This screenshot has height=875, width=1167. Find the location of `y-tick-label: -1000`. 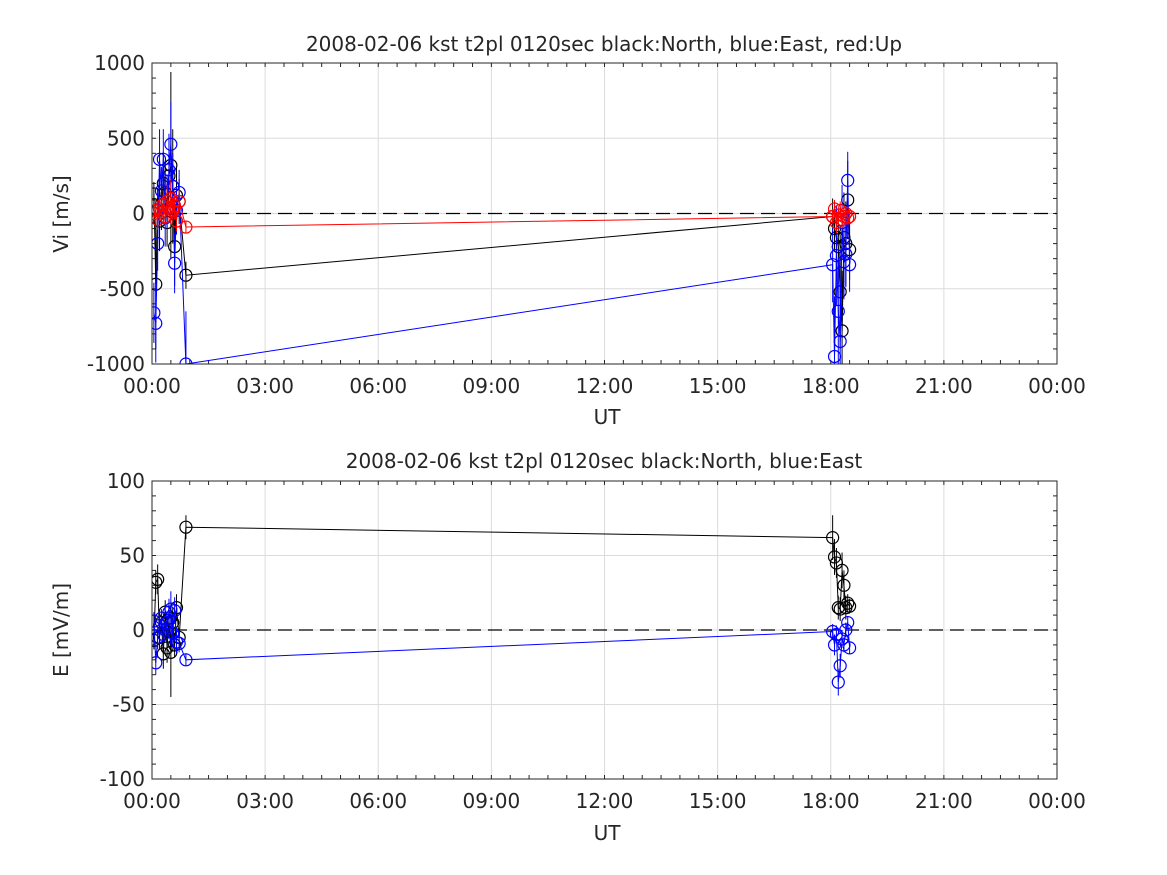

y-tick-label: -1000 is located at coordinates (116, 364).